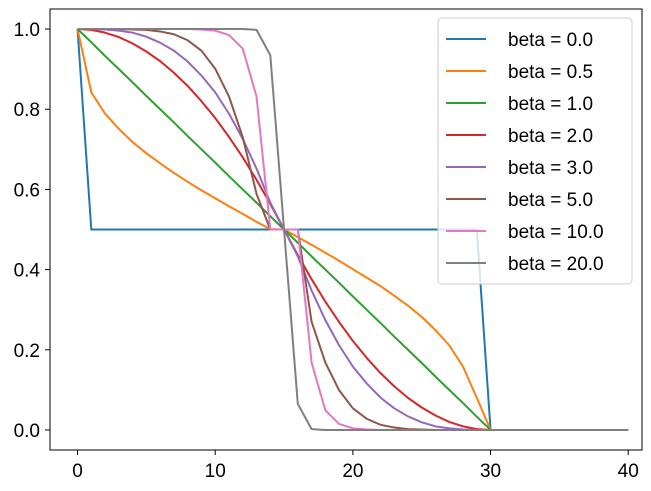  I want to click on legend-label-4: beta = 3.0, so click(550, 168).